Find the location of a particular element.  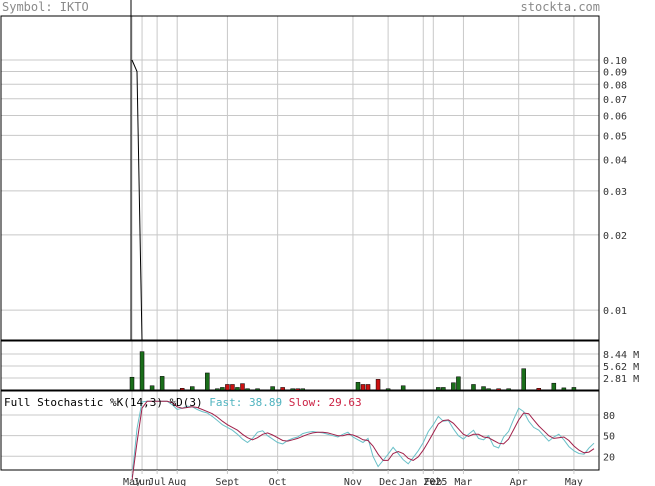

slow-line is located at coordinates (363, 440).